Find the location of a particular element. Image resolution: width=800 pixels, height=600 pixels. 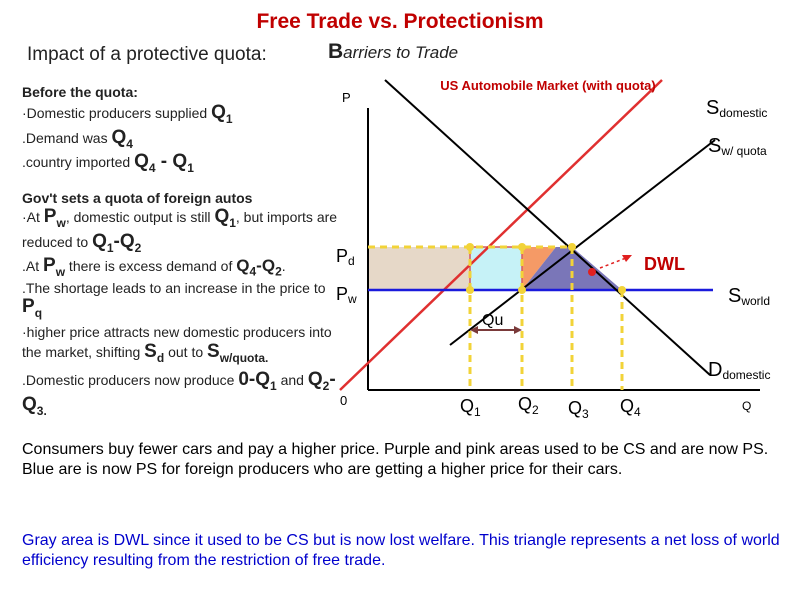

origin-label: 0 is located at coordinates (343, 400).